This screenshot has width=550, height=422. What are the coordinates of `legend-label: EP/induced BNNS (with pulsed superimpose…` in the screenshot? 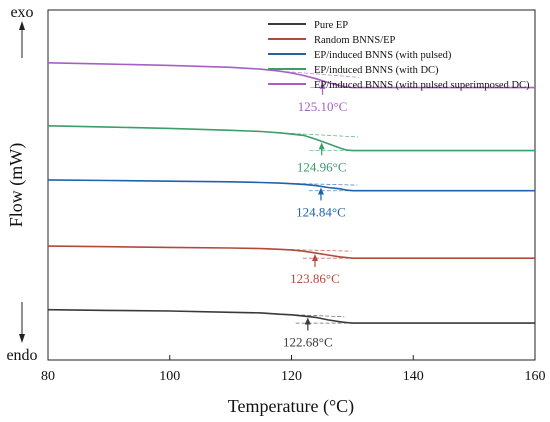 It's located at (422, 85).